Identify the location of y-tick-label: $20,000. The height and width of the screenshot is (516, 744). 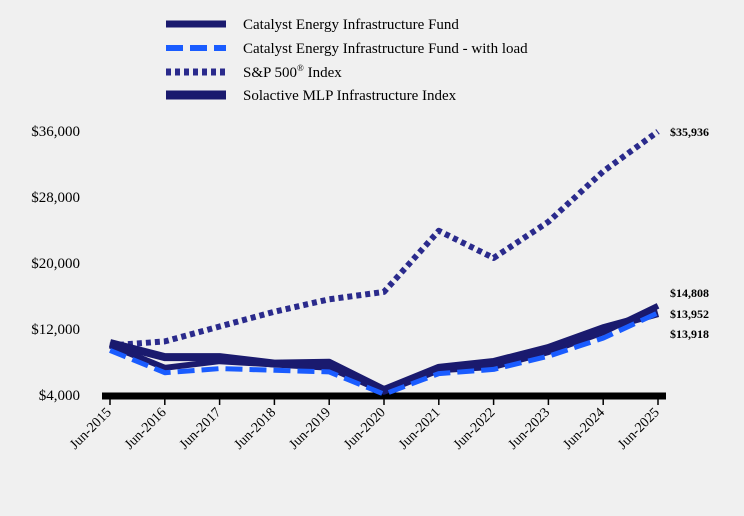
(55, 264).